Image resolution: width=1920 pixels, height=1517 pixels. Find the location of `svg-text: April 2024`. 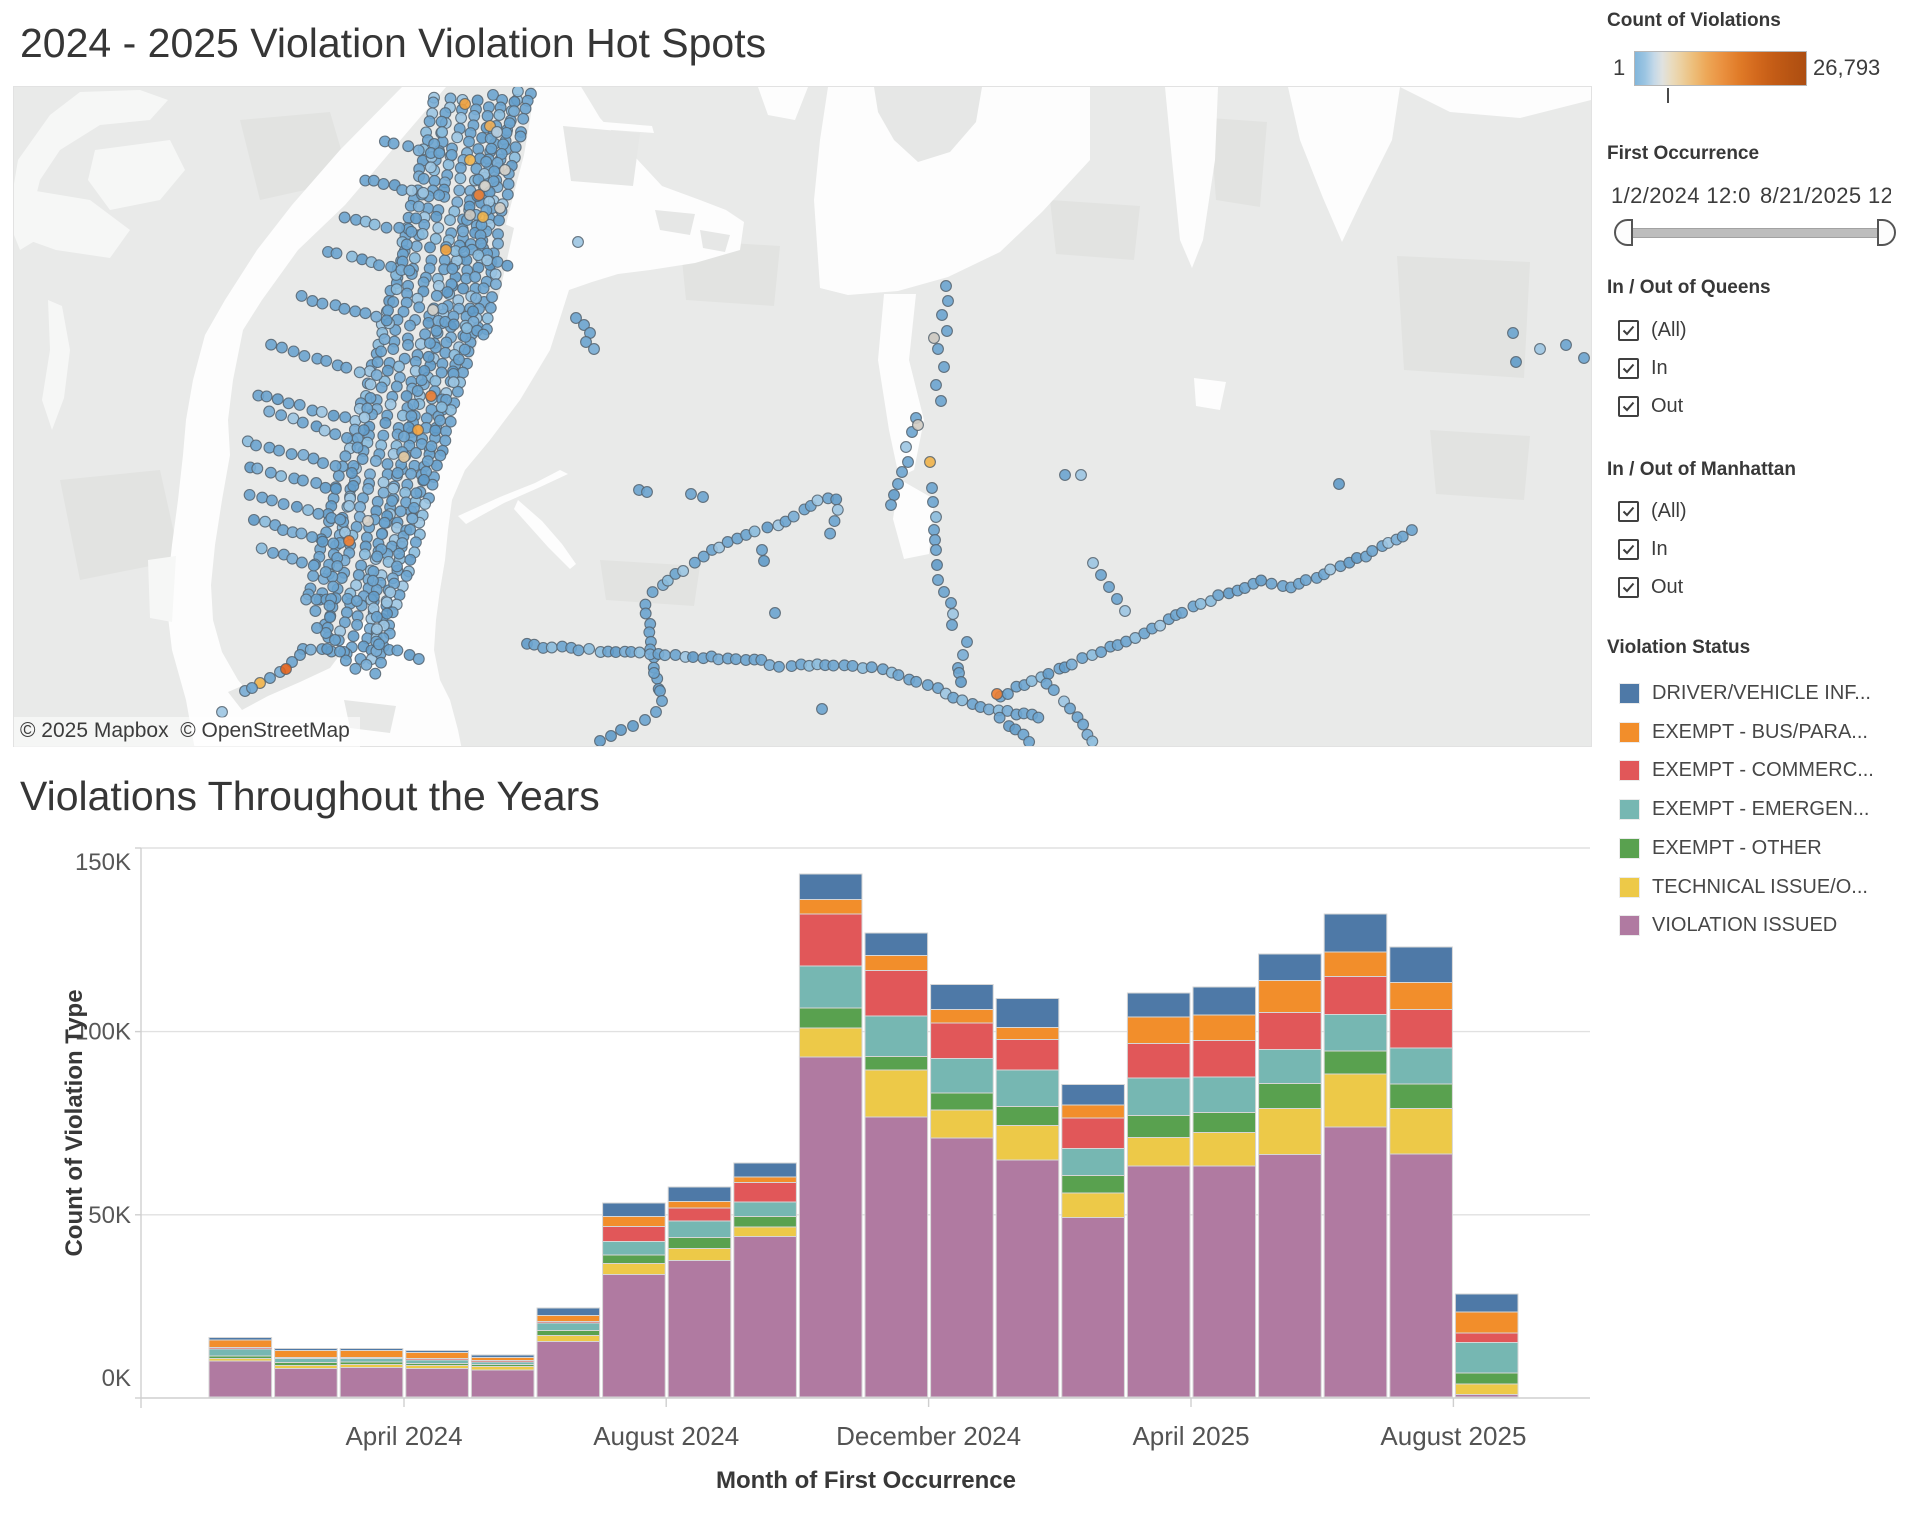

svg-text: April 2024 is located at coordinates (403, 1436).